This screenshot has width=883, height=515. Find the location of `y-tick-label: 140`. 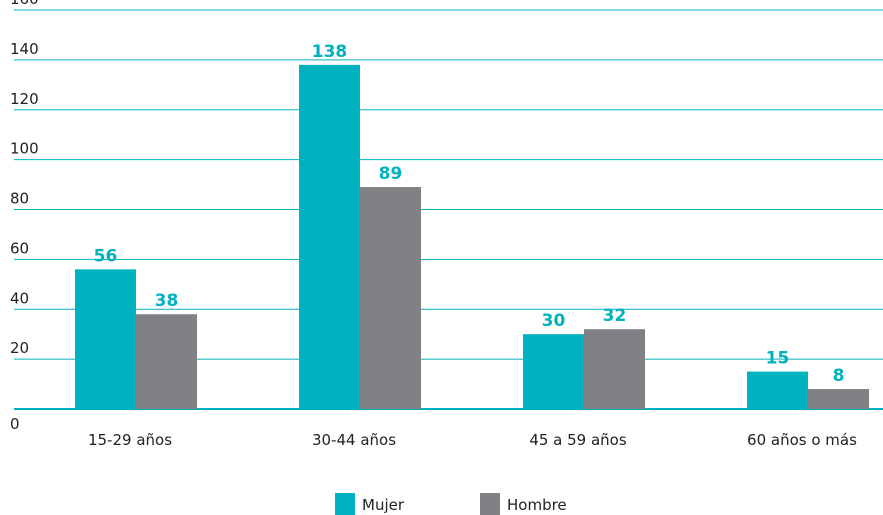

y-tick-label: 140 is located at coordinates (24, 49).